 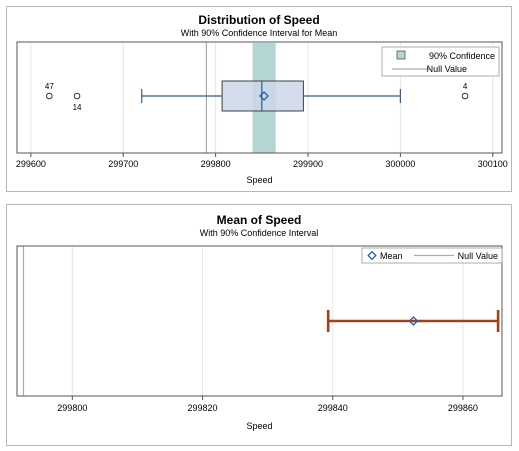 What do you see at coordinates (463, 408) in the screenshot?
I see `x-tick-label: 299860` at bounding box center [463, 408].